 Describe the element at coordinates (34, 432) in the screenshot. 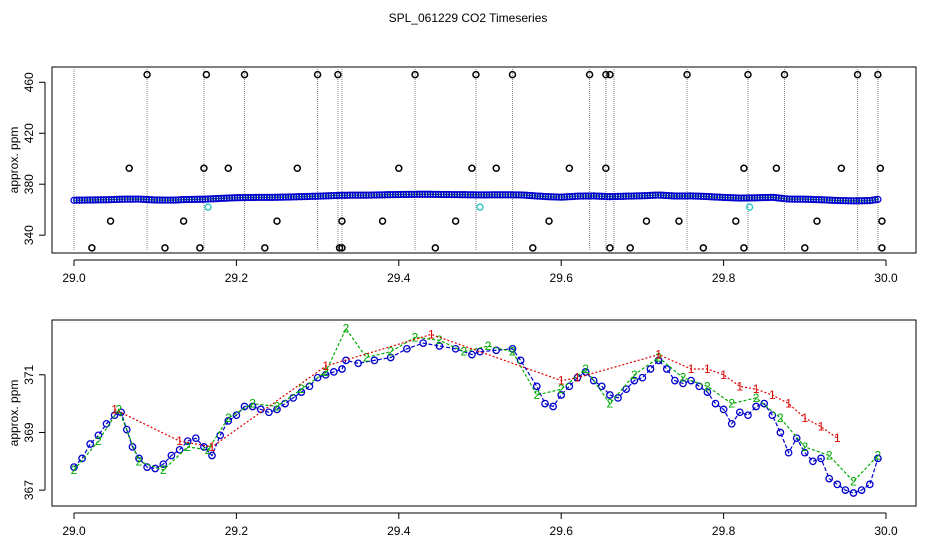

I see `bottom-y-axis: 367 369 371` at that location.